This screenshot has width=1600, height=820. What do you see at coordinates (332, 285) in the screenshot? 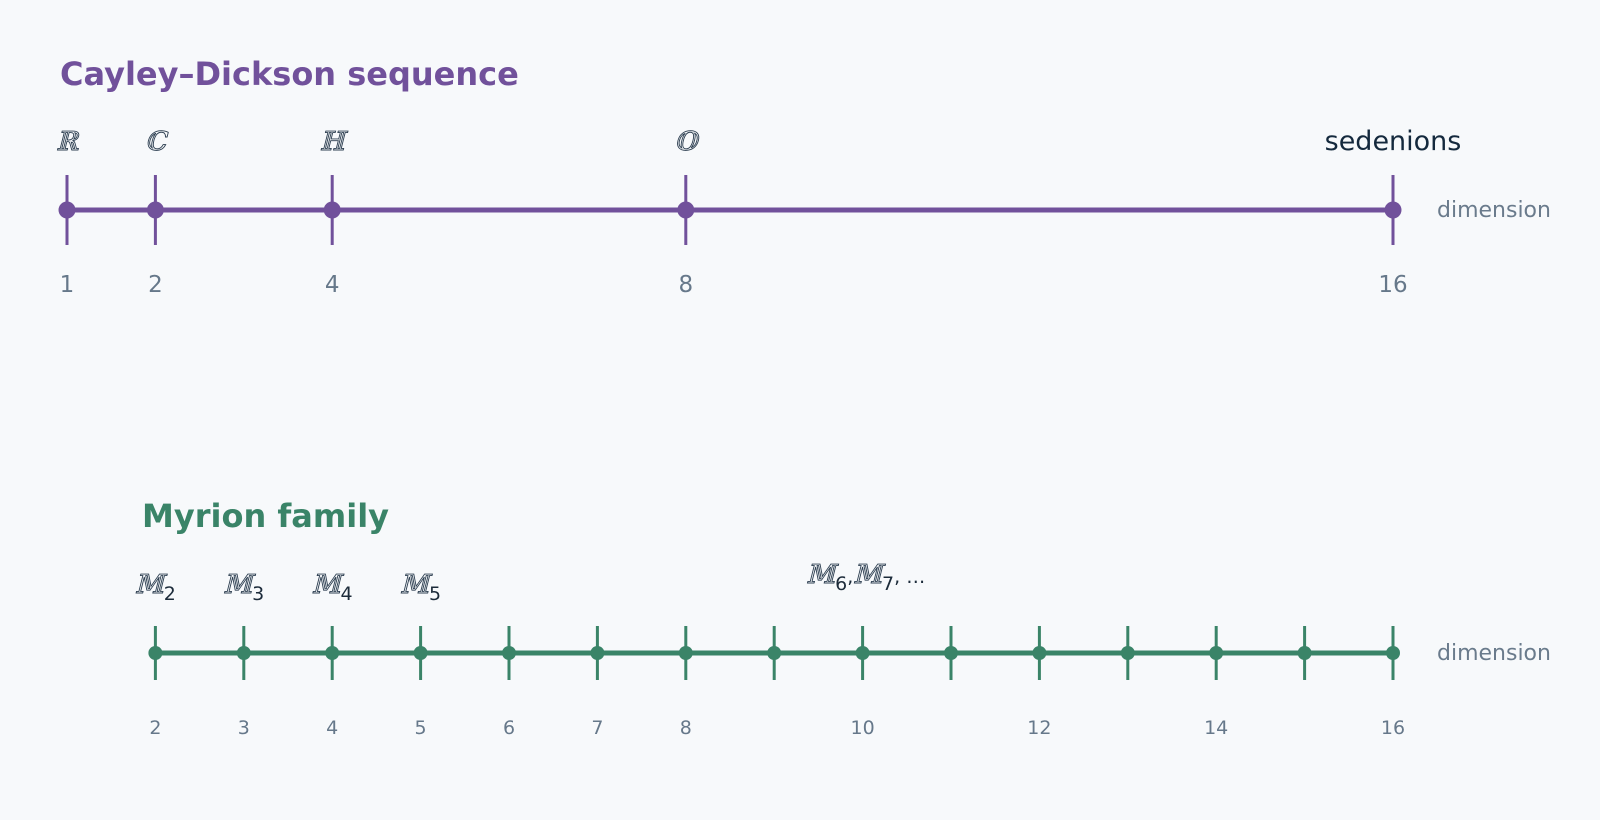
I see `cayley-tick-label-4: 4` at bounding box center [332, 285].